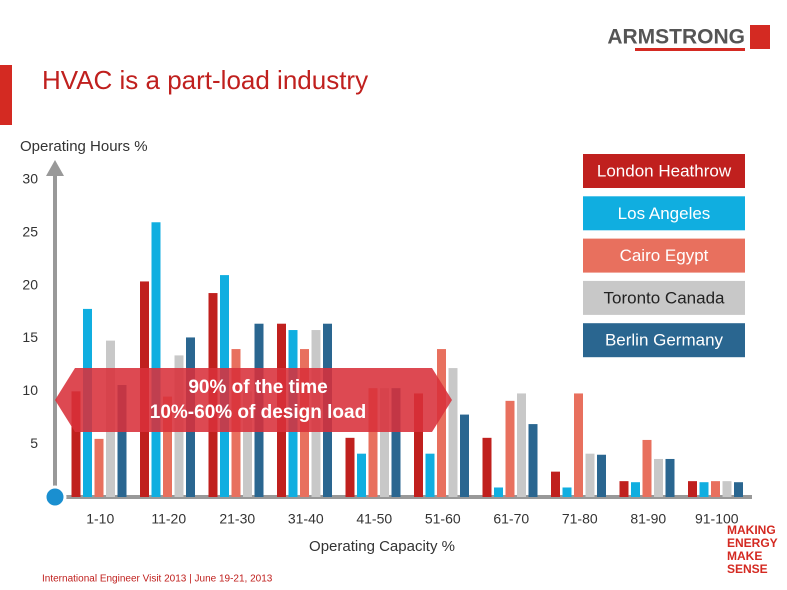 This screenshot has width=787, height=590. I want to click on origin-dot, so click(55, 497).